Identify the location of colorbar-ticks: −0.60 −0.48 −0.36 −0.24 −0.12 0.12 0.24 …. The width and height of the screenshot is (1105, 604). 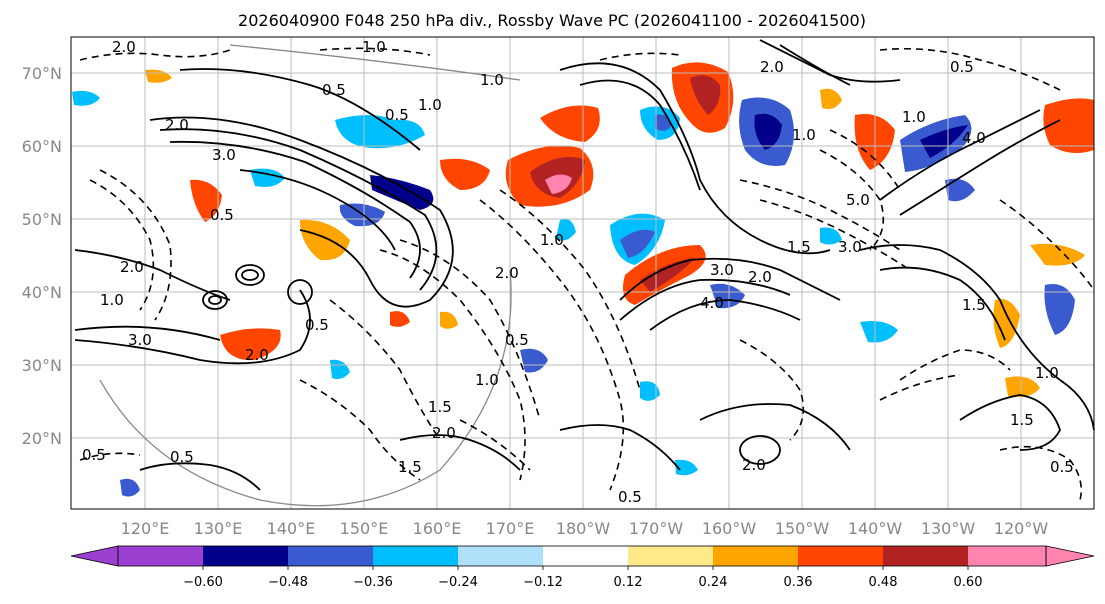
(582, 582).